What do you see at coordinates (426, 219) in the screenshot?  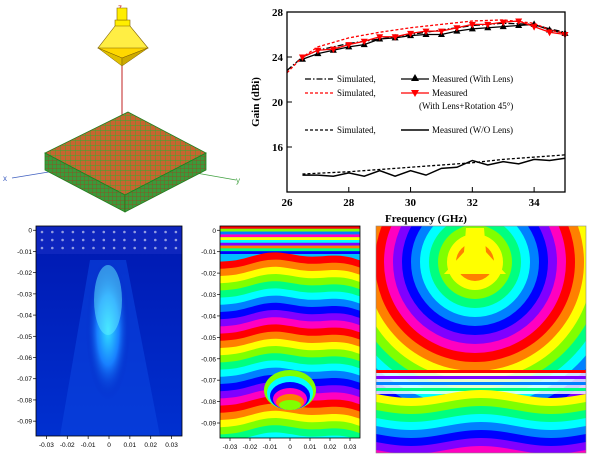 I see `gain-x-axis-label: Frequency (GHz)` at bounding box center [426, 219].